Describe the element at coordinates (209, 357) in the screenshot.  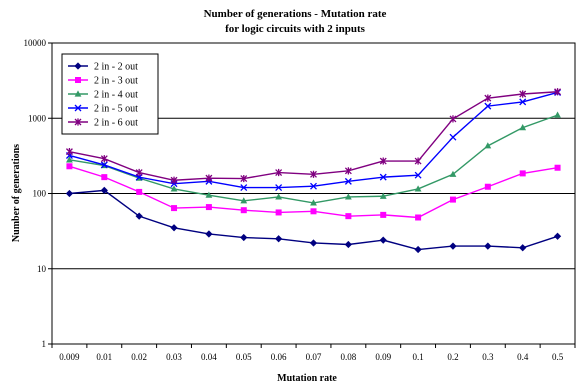
I see `x-tick-label: 0.04` at that location.